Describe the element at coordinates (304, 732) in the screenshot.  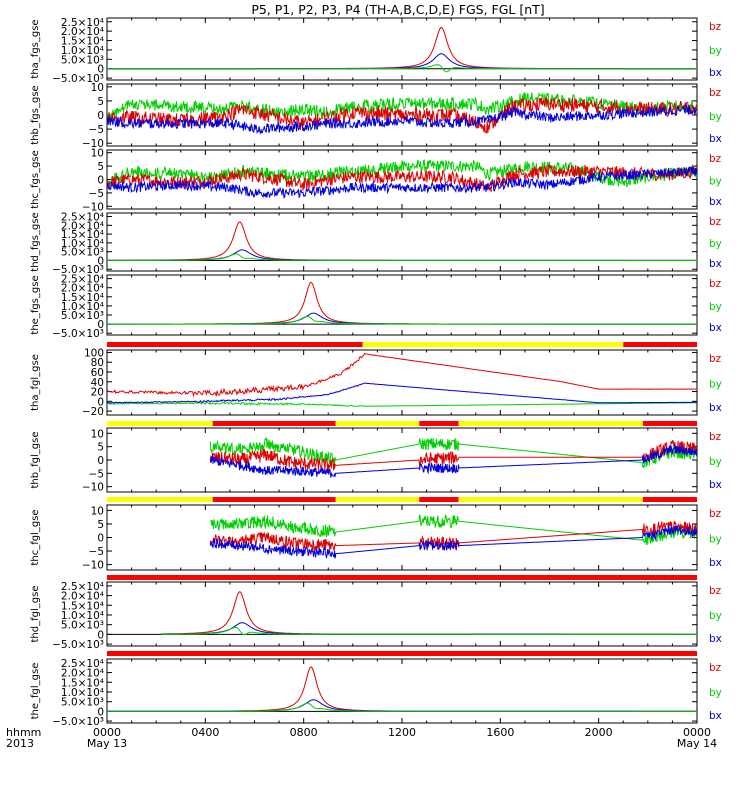
I see `x-tick-label: 0800` at that location.